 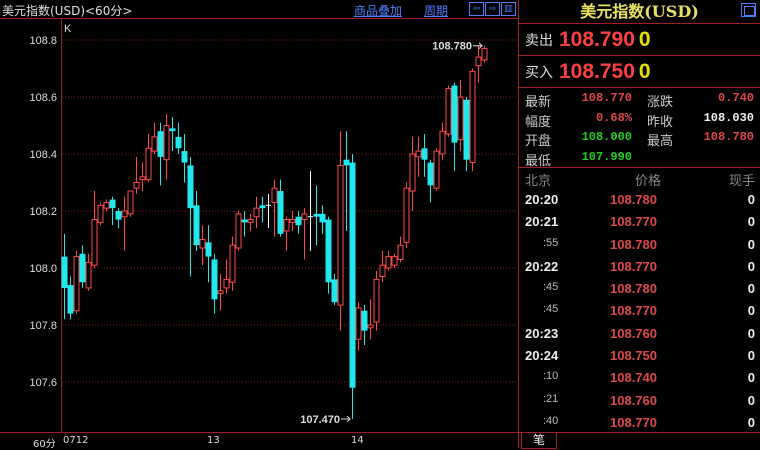 What do you see at coordinates (320, 420) in the screenshot?
I see `low-annotation: 107.470` at bounding box center [320, 420].